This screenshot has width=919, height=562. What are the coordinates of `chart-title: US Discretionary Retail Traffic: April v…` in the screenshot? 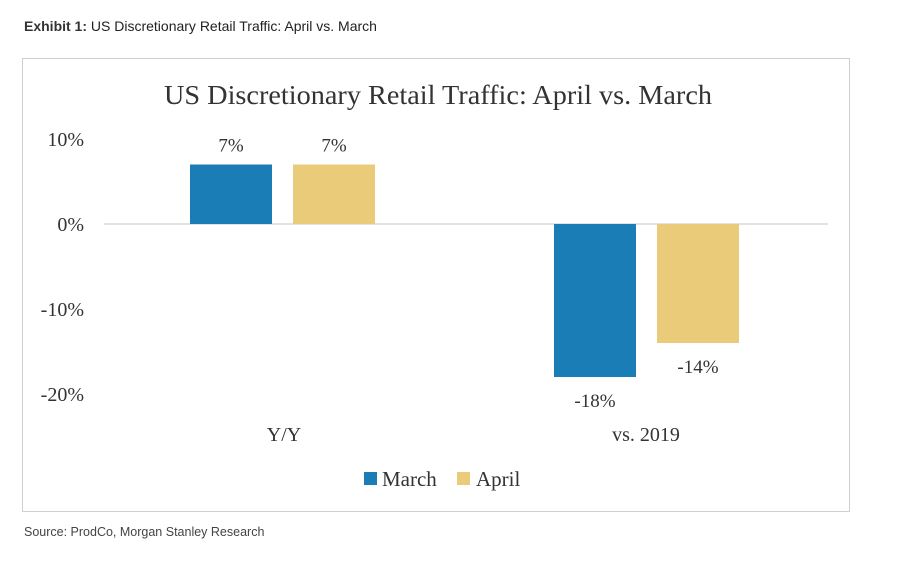 It's located at (438, 95).